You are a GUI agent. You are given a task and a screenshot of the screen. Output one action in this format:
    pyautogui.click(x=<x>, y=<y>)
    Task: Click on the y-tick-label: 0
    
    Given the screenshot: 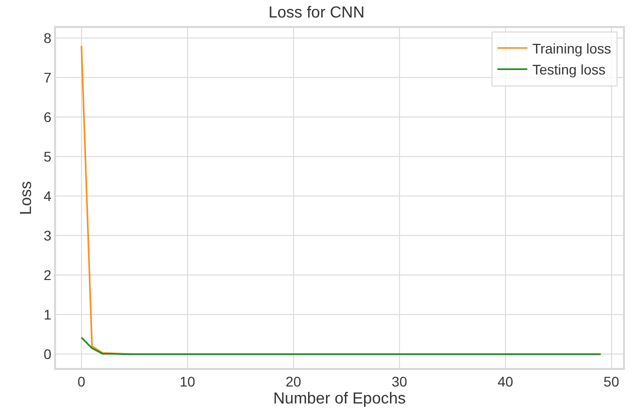 What is the action you would take?
    pyautogui.click(x=48, y=354)
    